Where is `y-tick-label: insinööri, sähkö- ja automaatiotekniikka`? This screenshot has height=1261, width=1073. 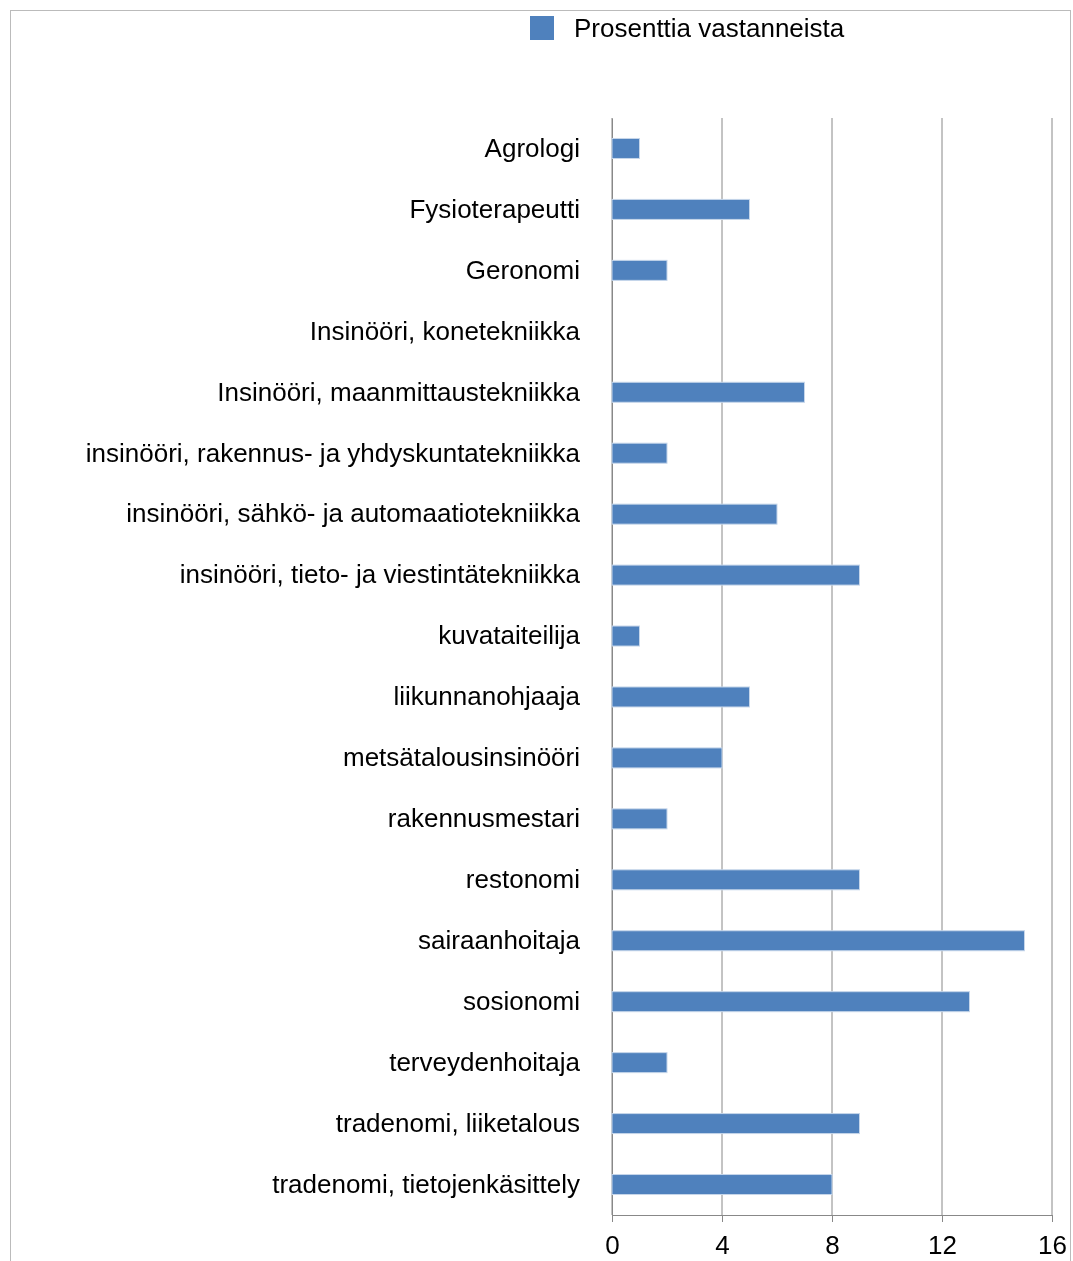 y-tick-label: insinööri, sähkö- ja automaatiotekniikka is located at coordinates (353, 513).